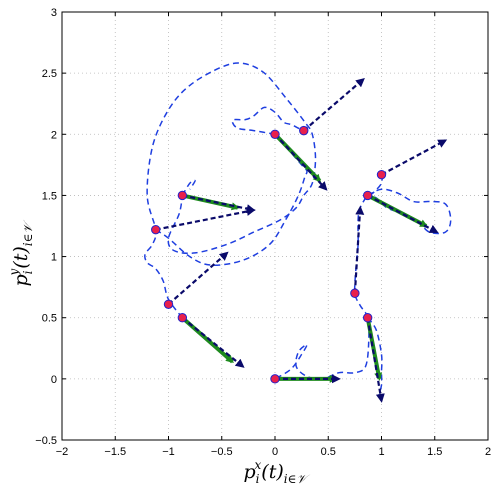 This screenshot has height=487, width=498. Describe the element at coordinates (168, 452) in the screenshot. I see `x-tick-label: −1` at that location.